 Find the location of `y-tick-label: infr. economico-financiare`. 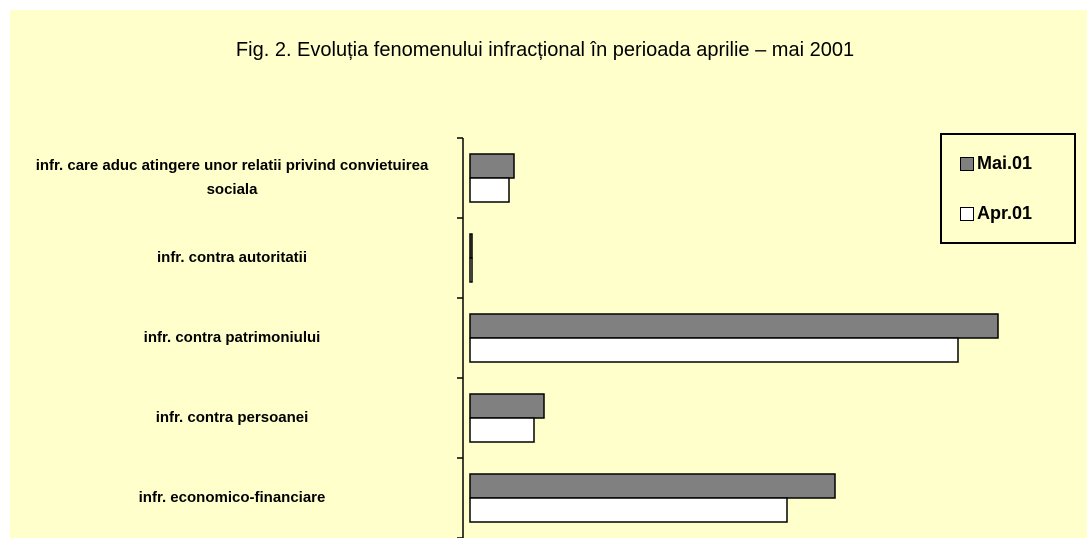

y-tick-label: infr. economico-financiare is located at coordinates (232, 497).